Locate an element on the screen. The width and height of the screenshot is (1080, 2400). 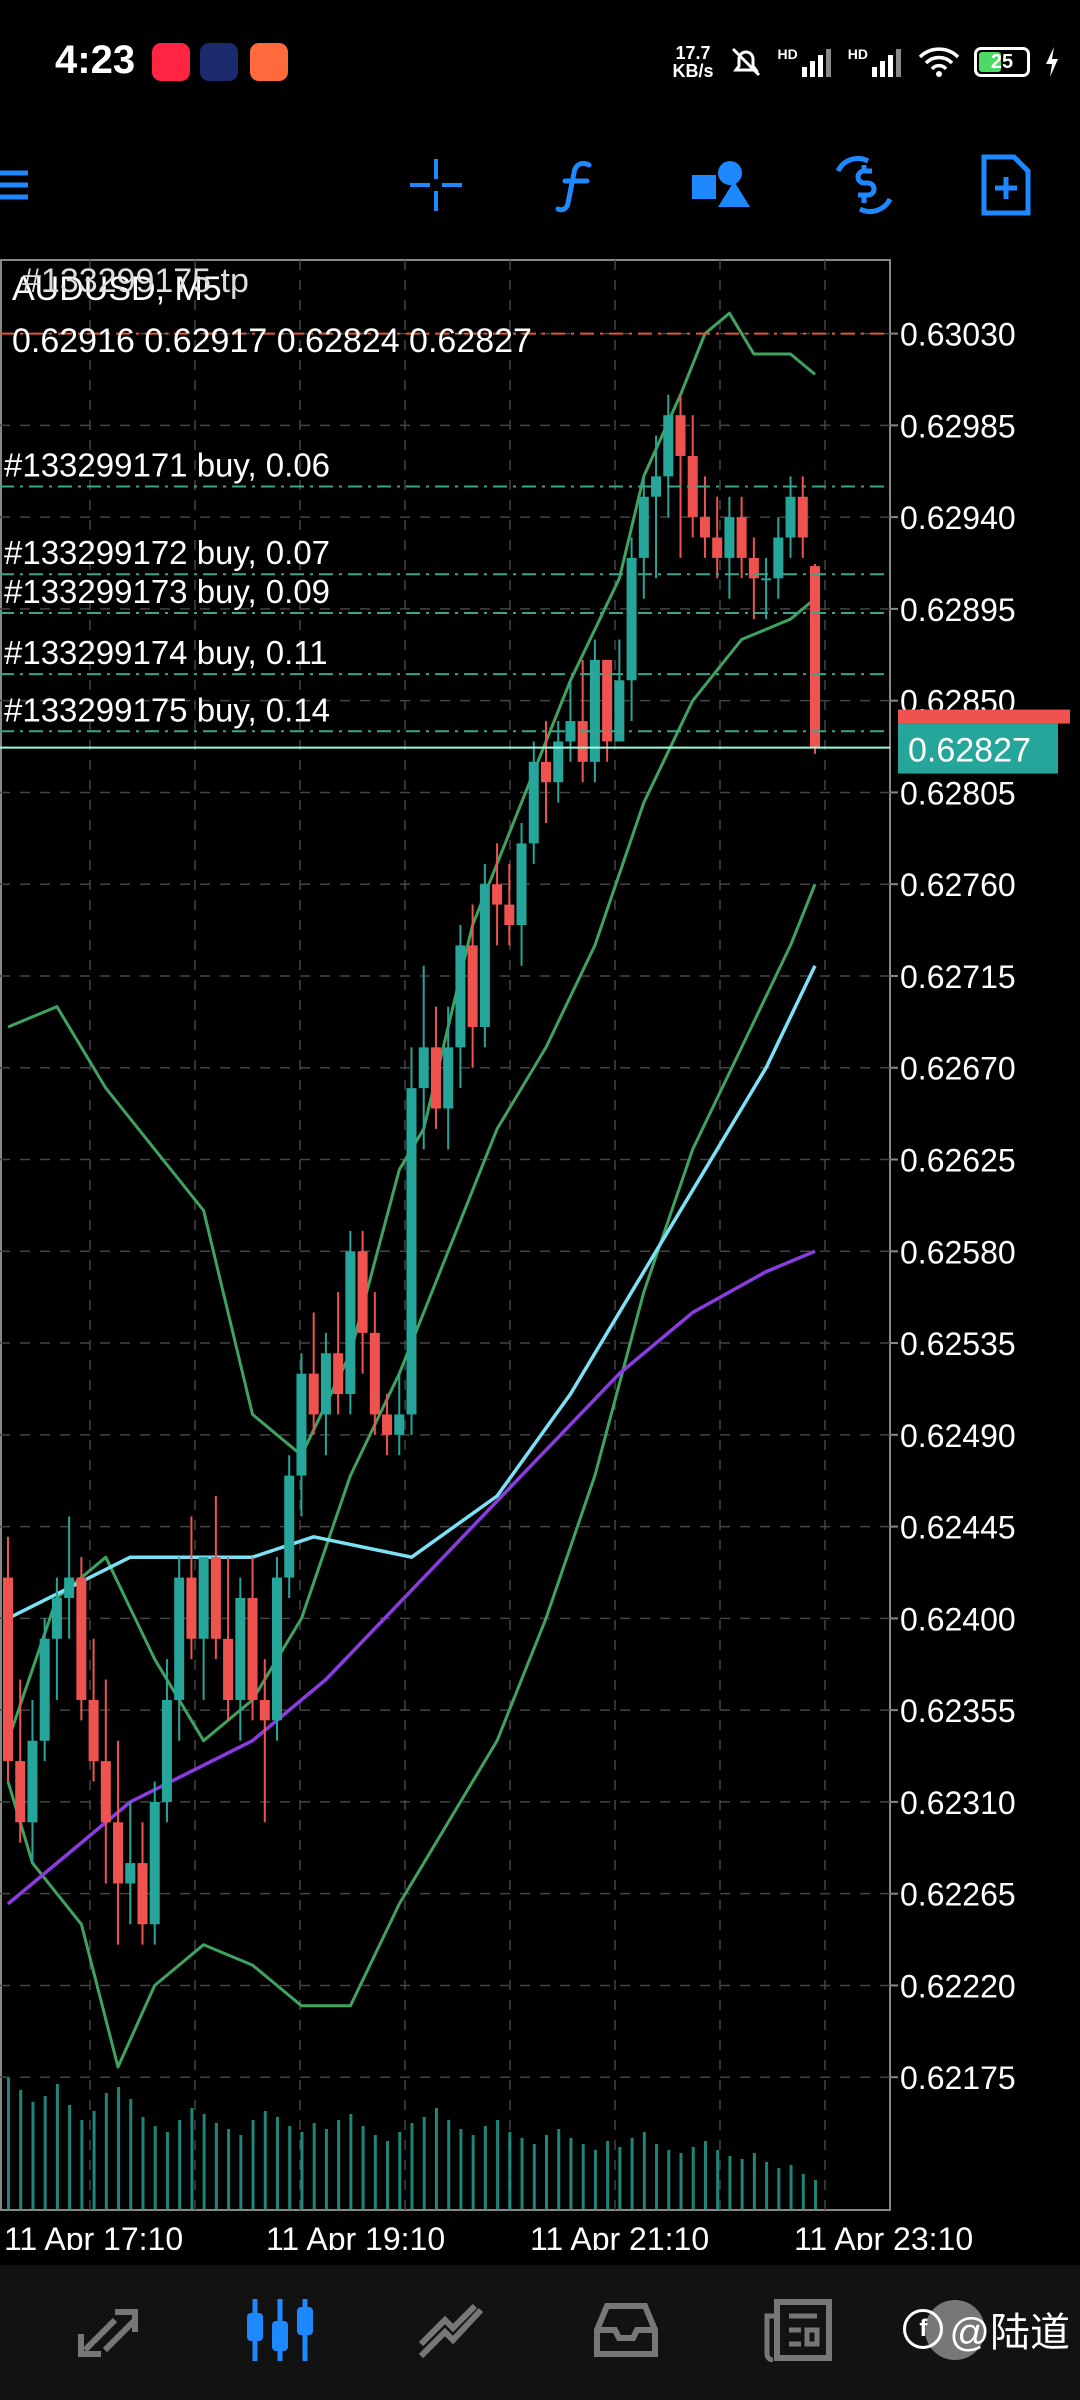
x-tick-label: 11 Apr 21:10 is located at coordinates (619, 2235).